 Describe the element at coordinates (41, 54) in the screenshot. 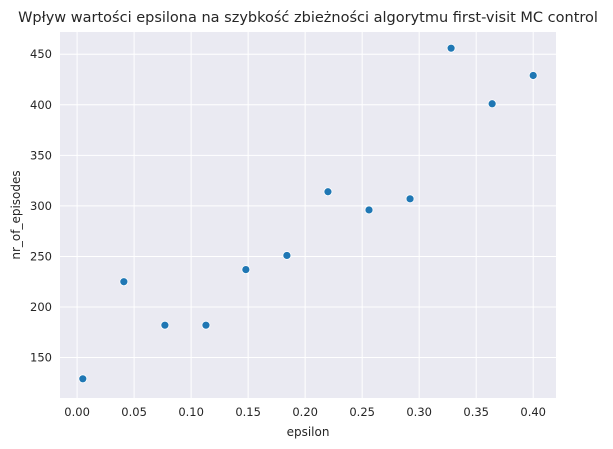

I see `y-tick-label: 450` at that location.